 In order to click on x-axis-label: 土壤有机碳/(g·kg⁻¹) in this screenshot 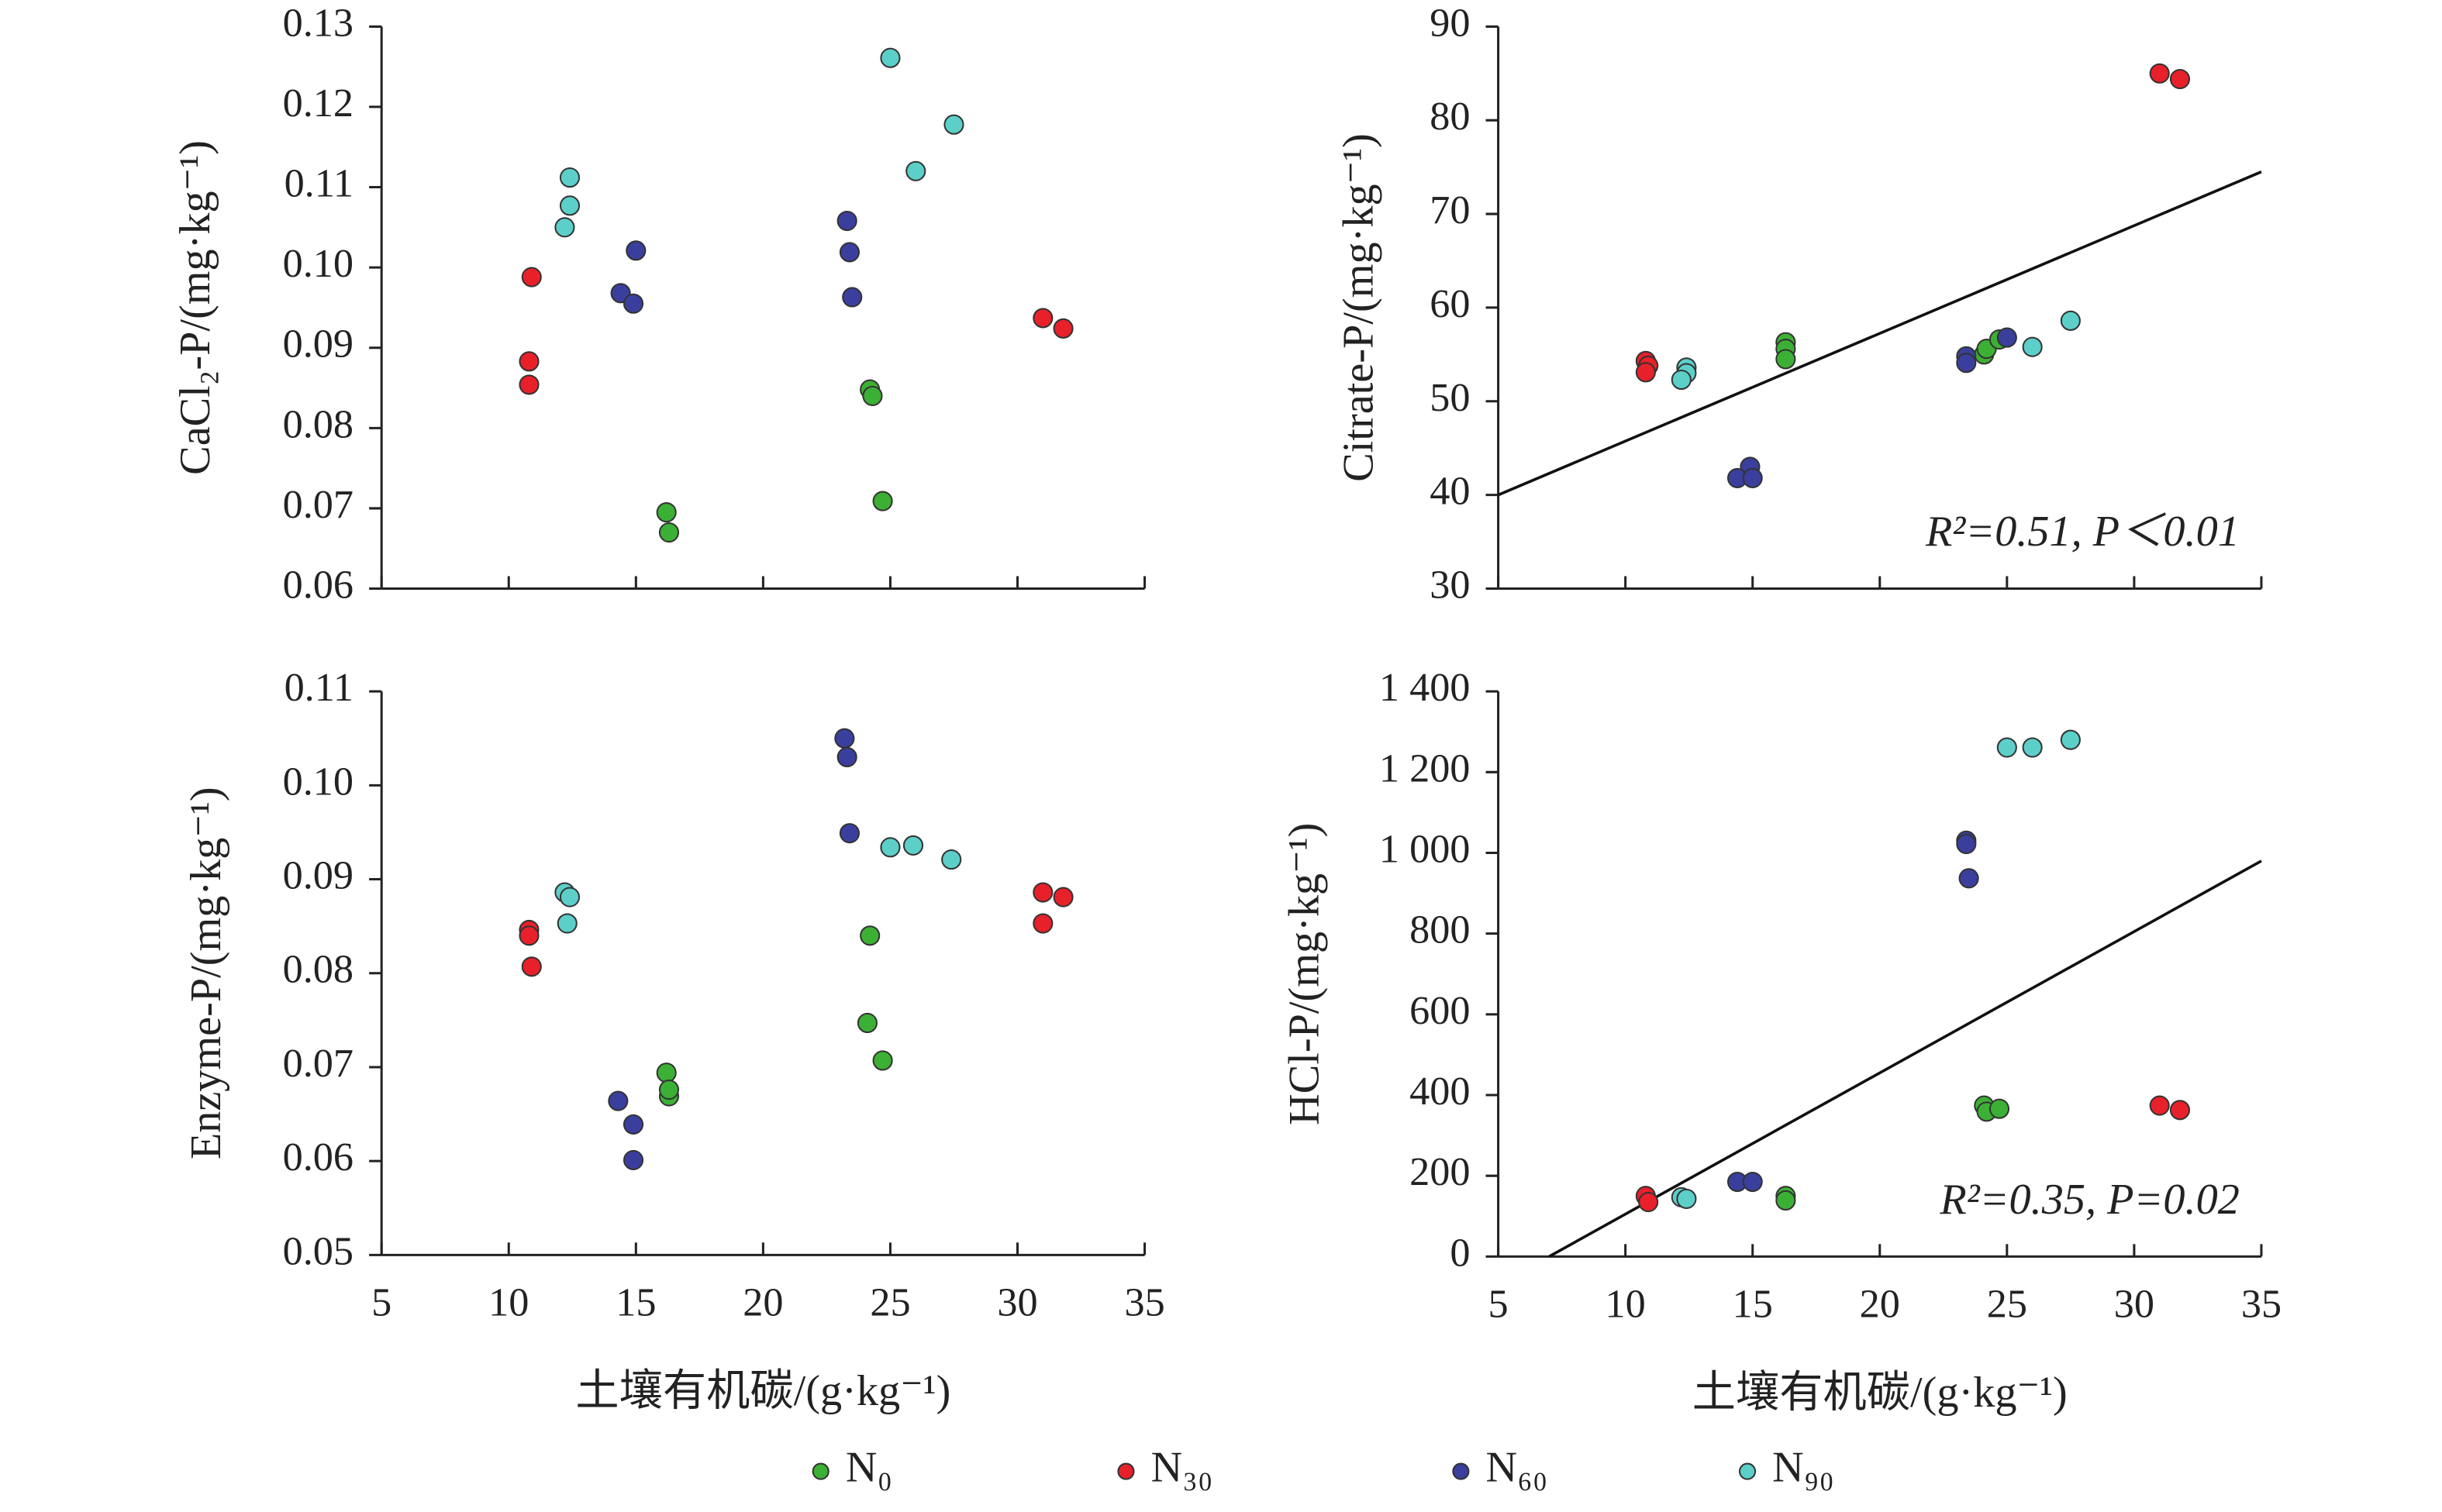, I will do `click(1880, 1393)`.